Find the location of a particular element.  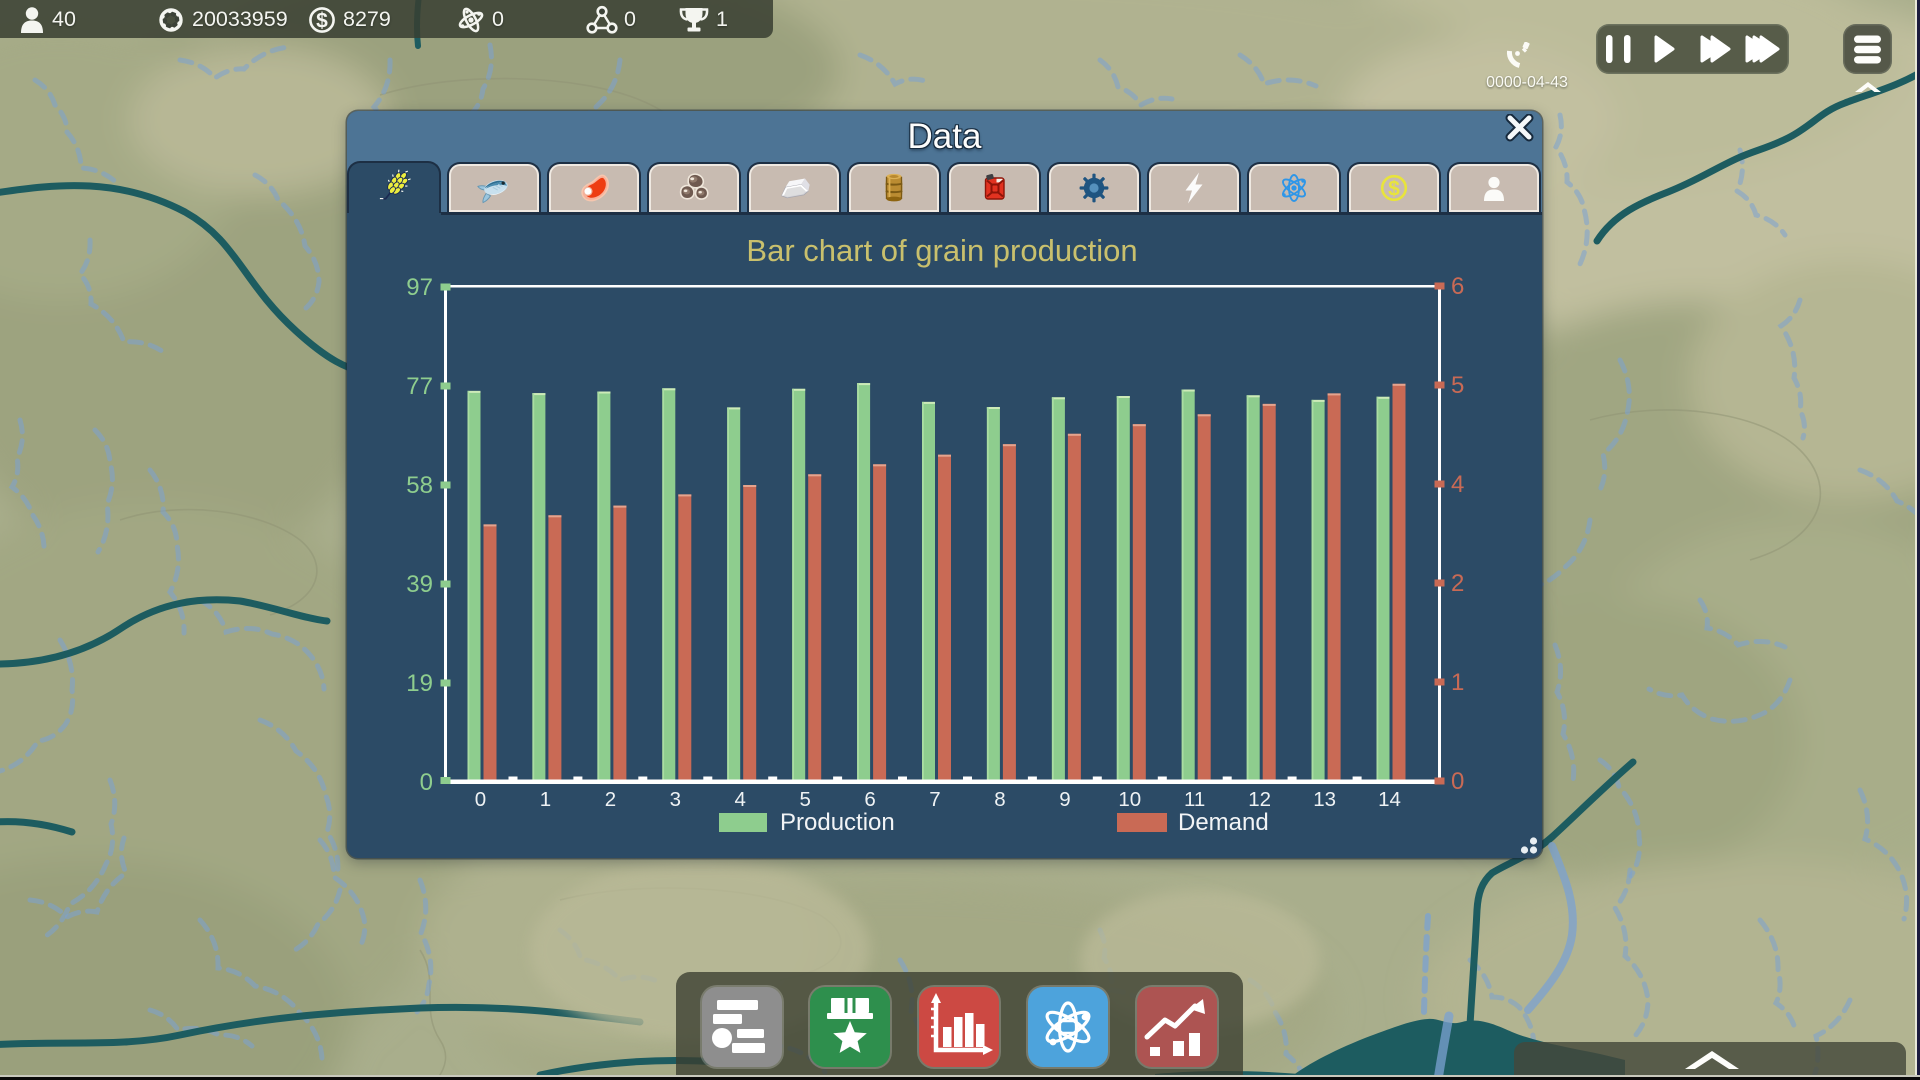

svg-text: 12 is located at coordinates (1259, 799).